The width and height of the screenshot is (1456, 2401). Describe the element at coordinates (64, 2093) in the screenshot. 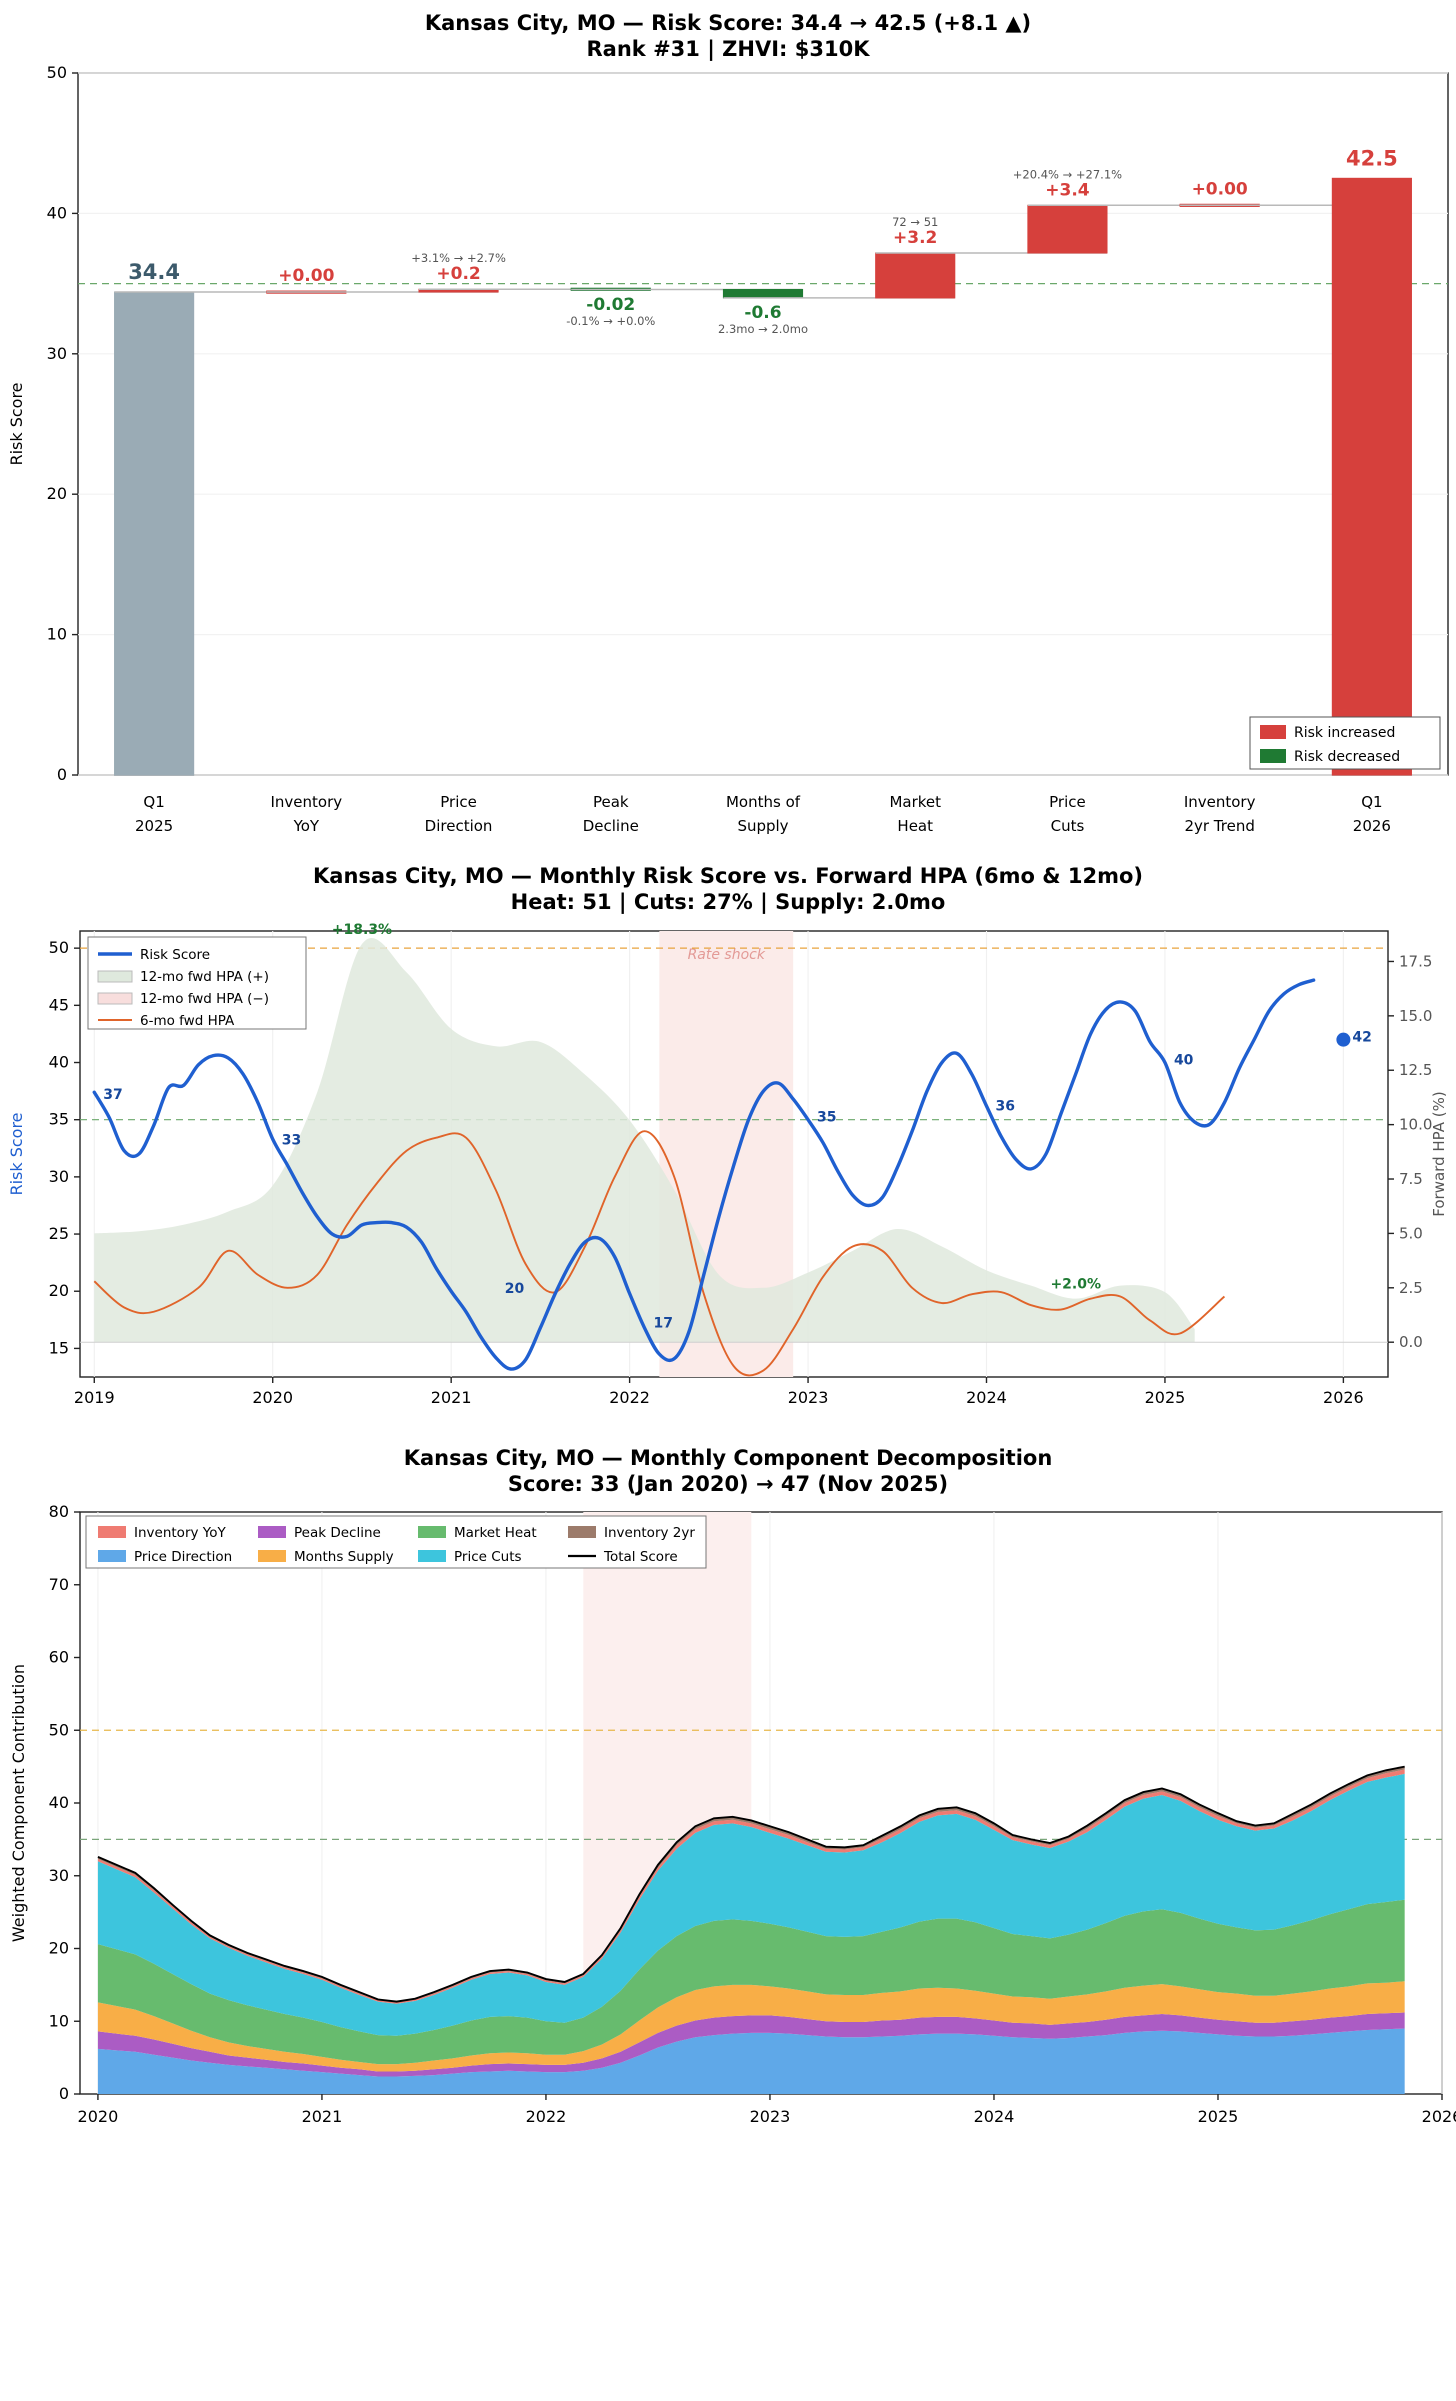

I see `panel3-ytick-label: 0` at that location.